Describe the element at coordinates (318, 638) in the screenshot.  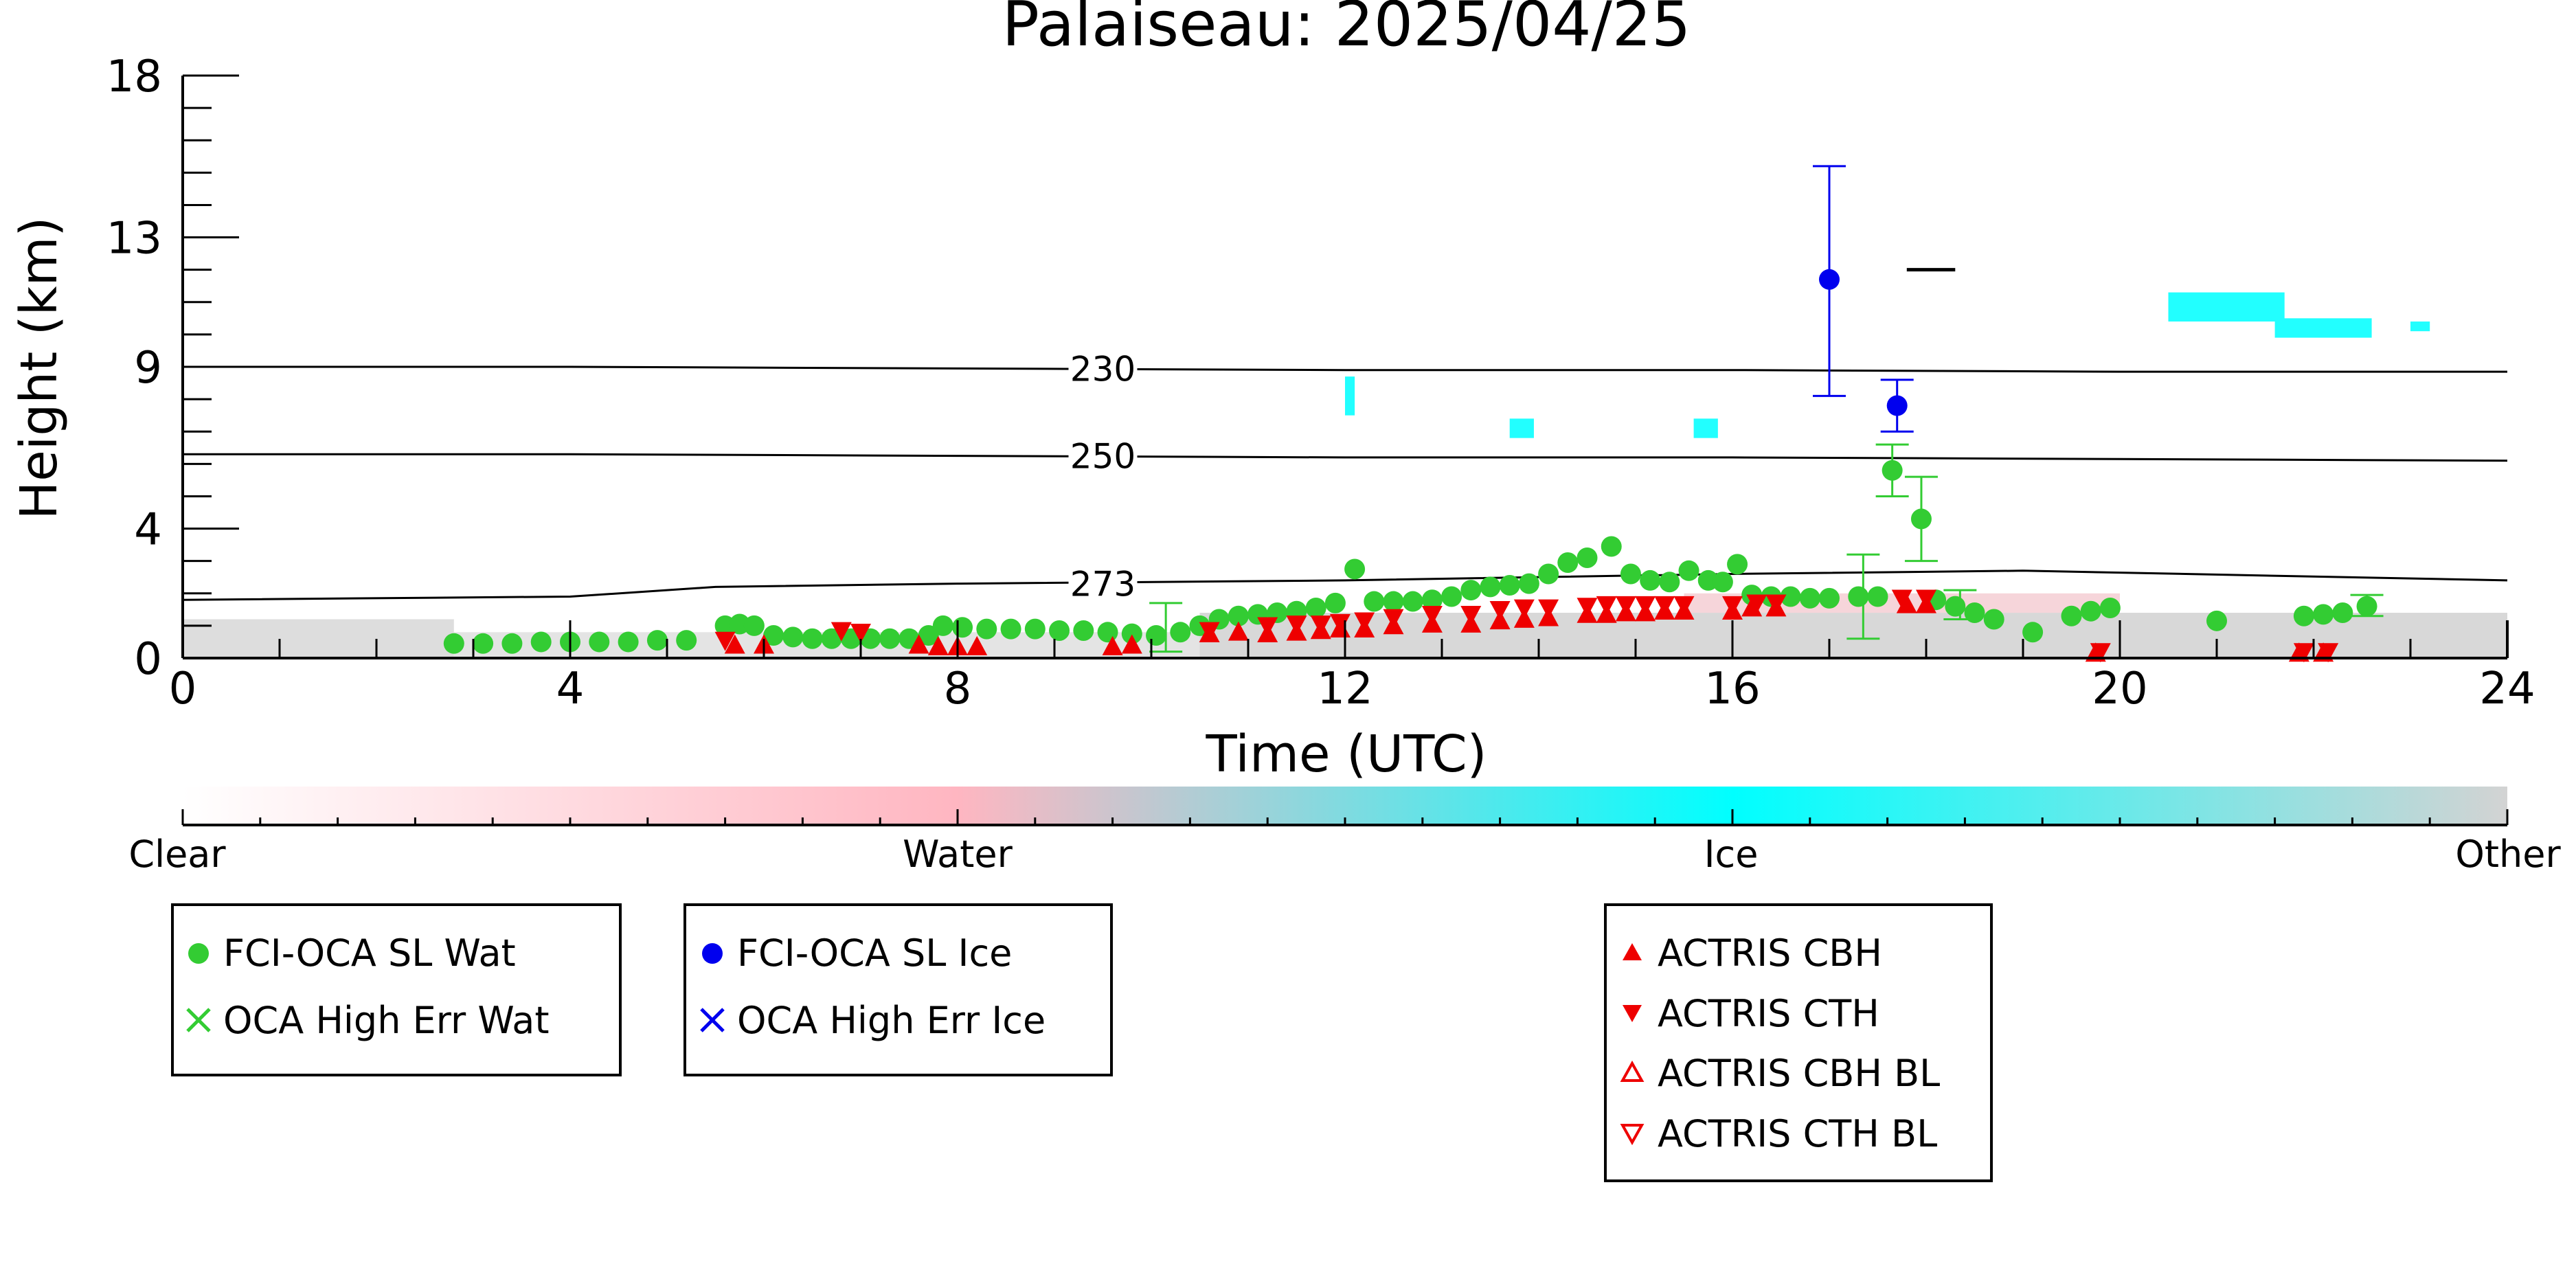
I see `other-band-early` at that location.